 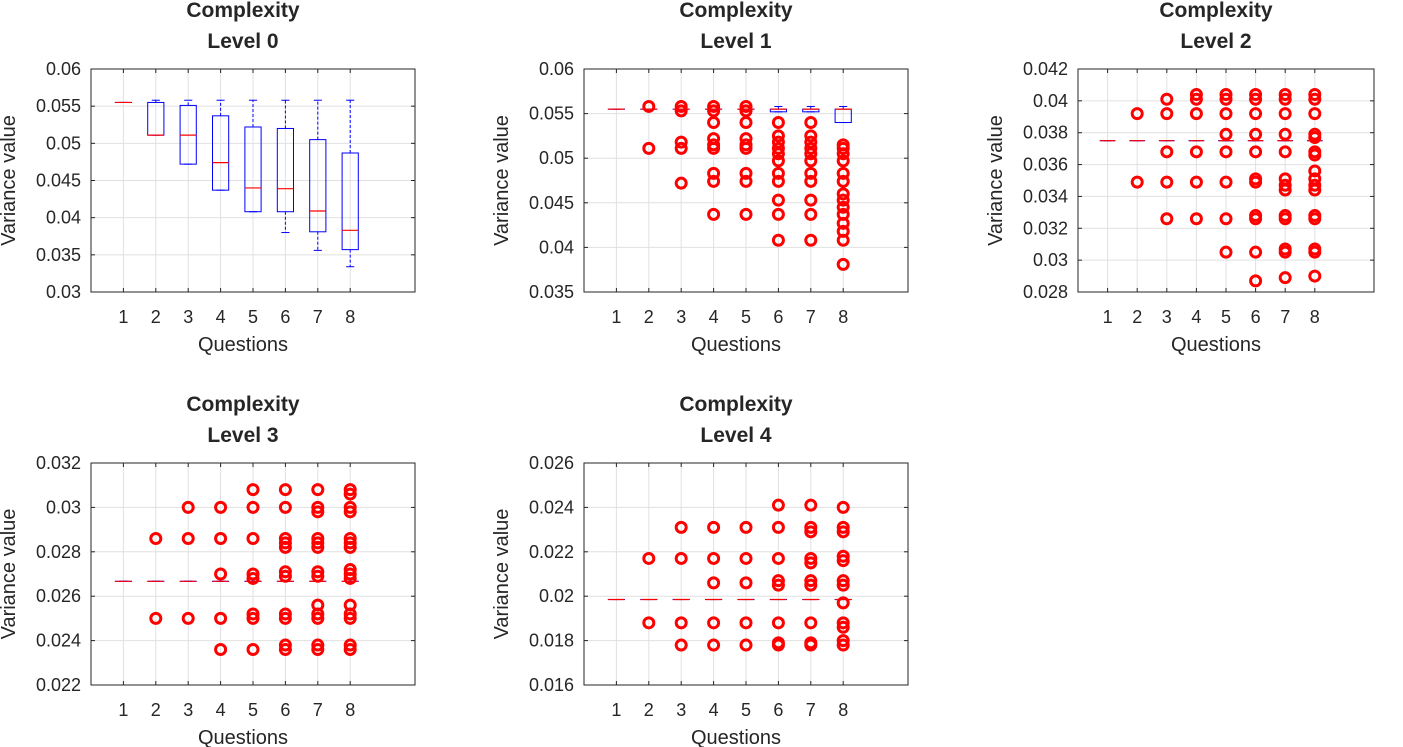 I want to click on x-tick-label: 1, so click(x=1108, y=317).